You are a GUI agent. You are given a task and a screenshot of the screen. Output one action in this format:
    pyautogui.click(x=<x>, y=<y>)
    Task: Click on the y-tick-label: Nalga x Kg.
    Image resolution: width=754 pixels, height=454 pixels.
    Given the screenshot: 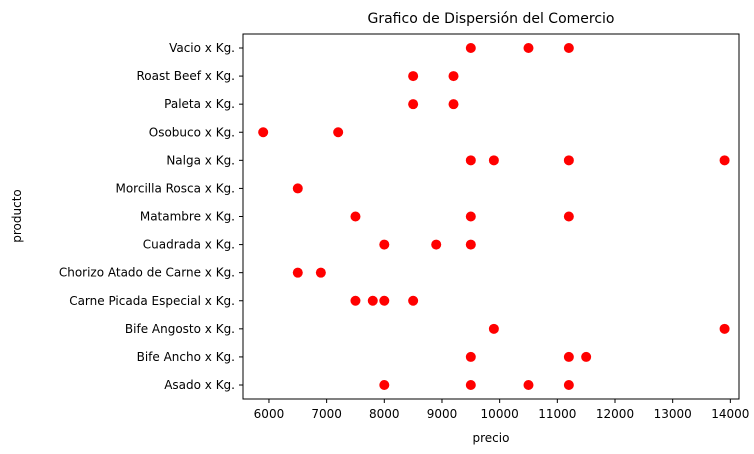 What is the action you would take?
    pyautogui.click(x=200, y=160)
    